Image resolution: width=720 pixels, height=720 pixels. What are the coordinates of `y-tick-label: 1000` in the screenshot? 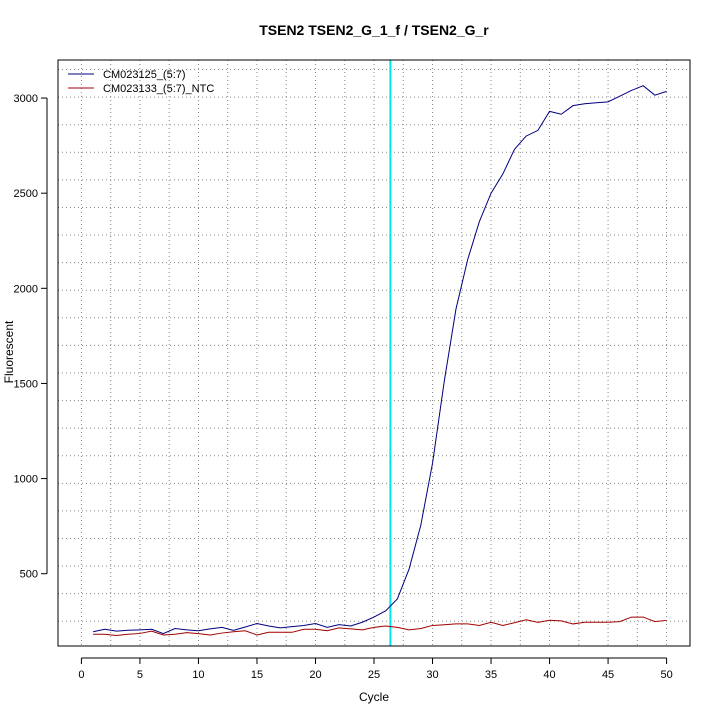 It's located at (26, 480).